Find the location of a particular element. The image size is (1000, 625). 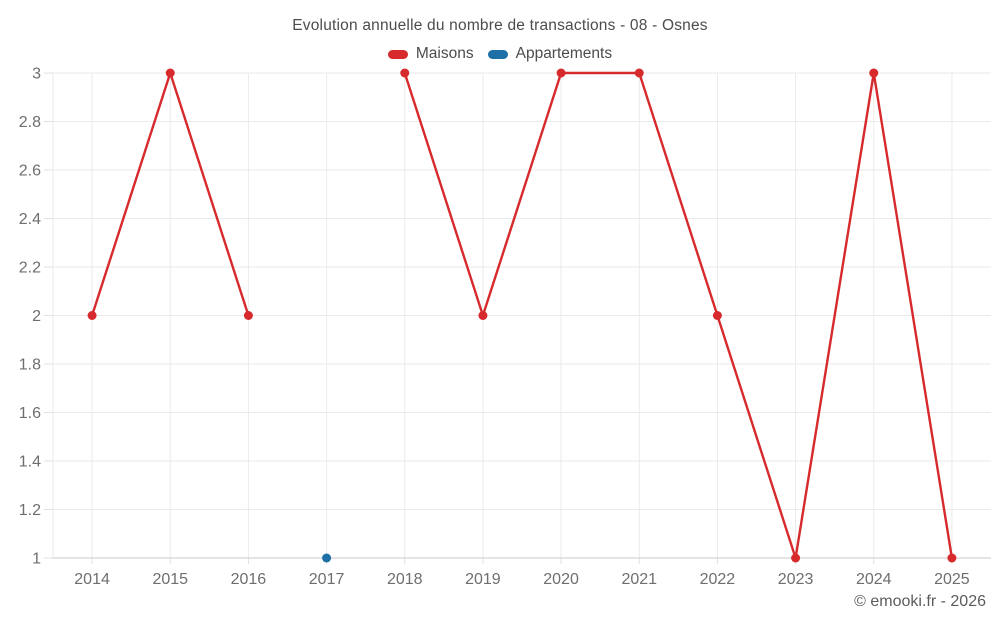

y-axis-tick-label: 1.8 is located at coordinates (30, 365).